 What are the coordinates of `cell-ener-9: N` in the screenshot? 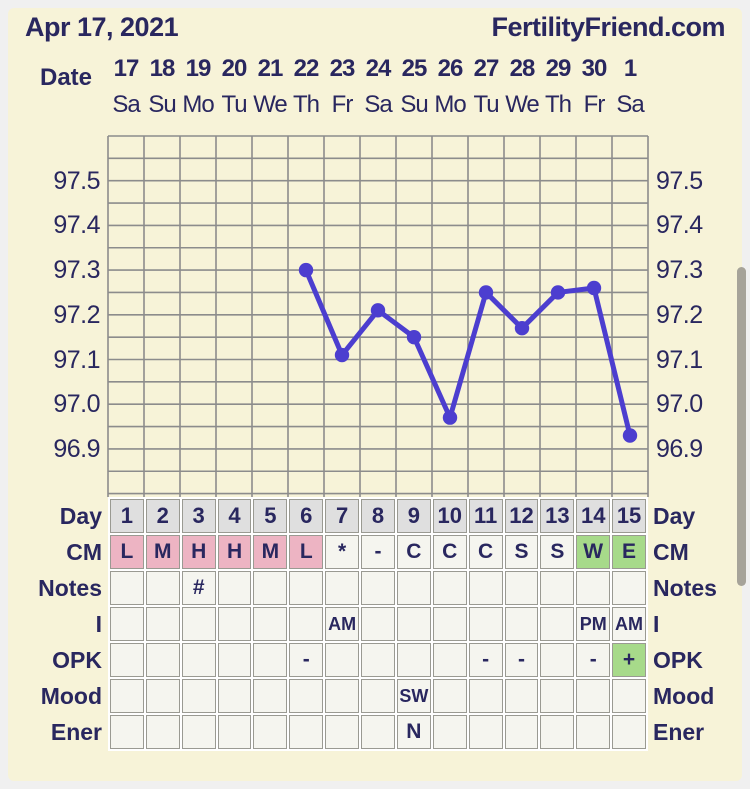 It's located at (413, 732).